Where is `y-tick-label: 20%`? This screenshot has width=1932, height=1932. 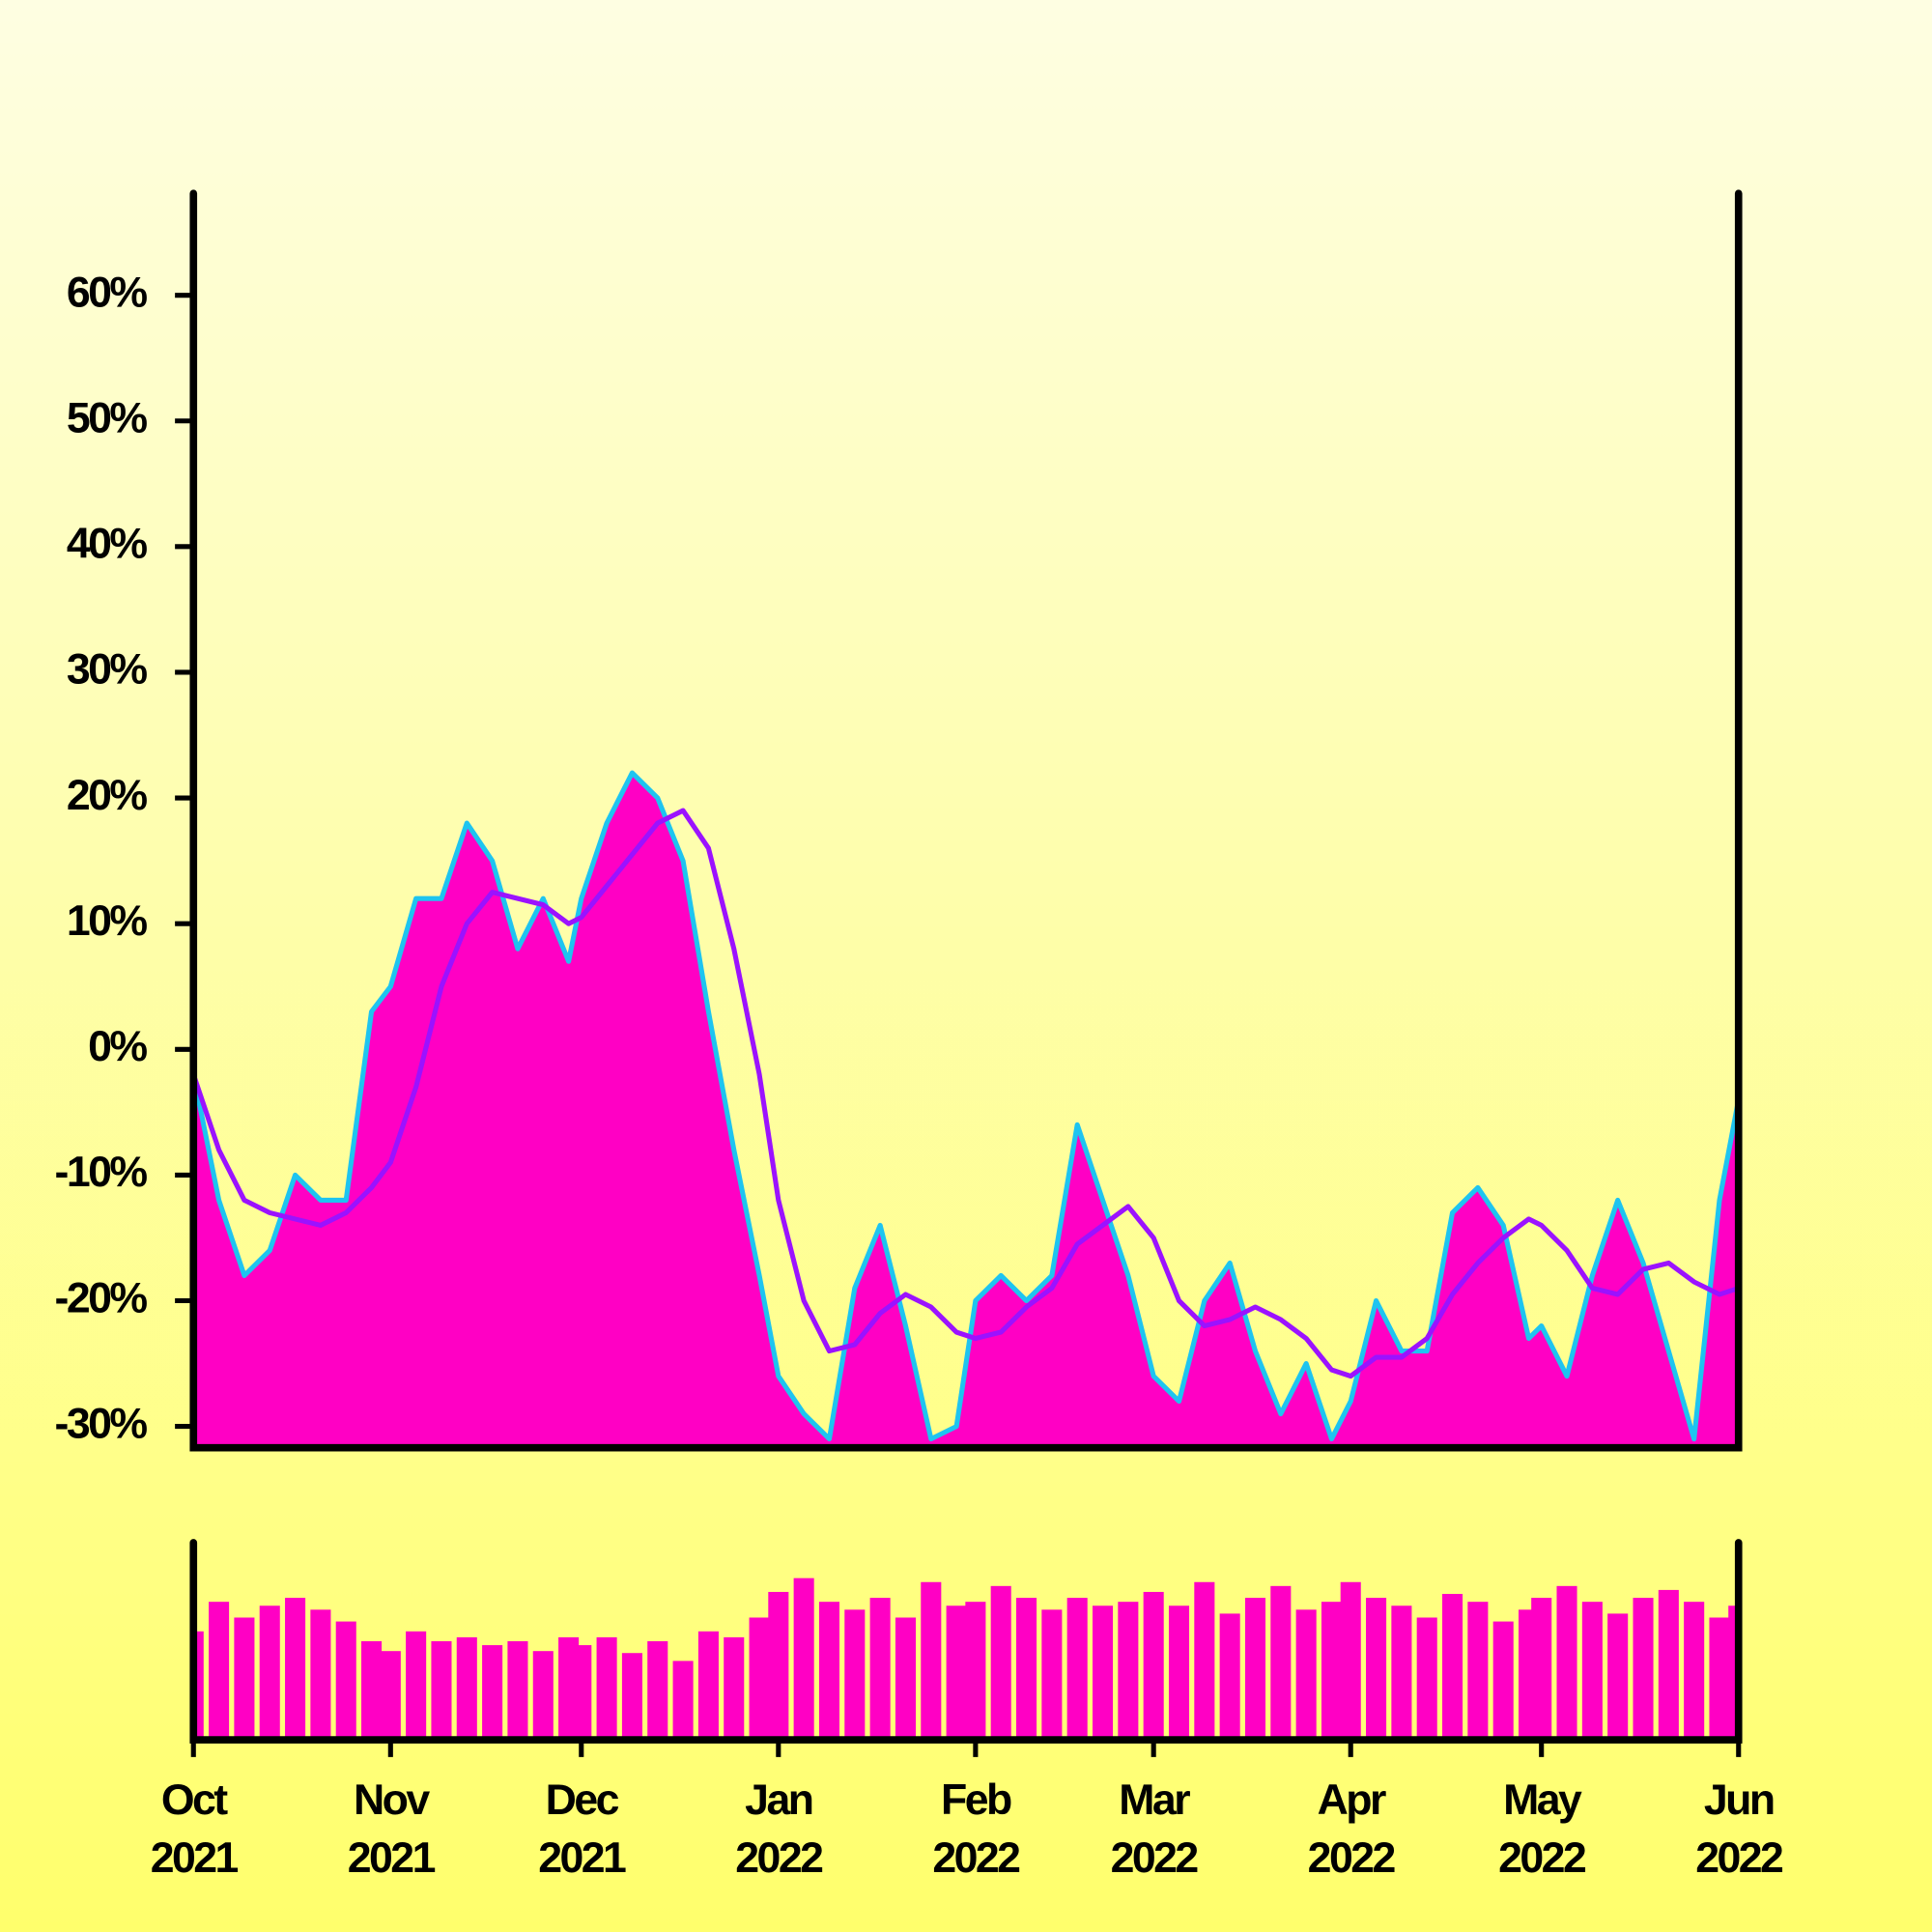
y-tick-label: 20% is located at coordinates (107, 795).